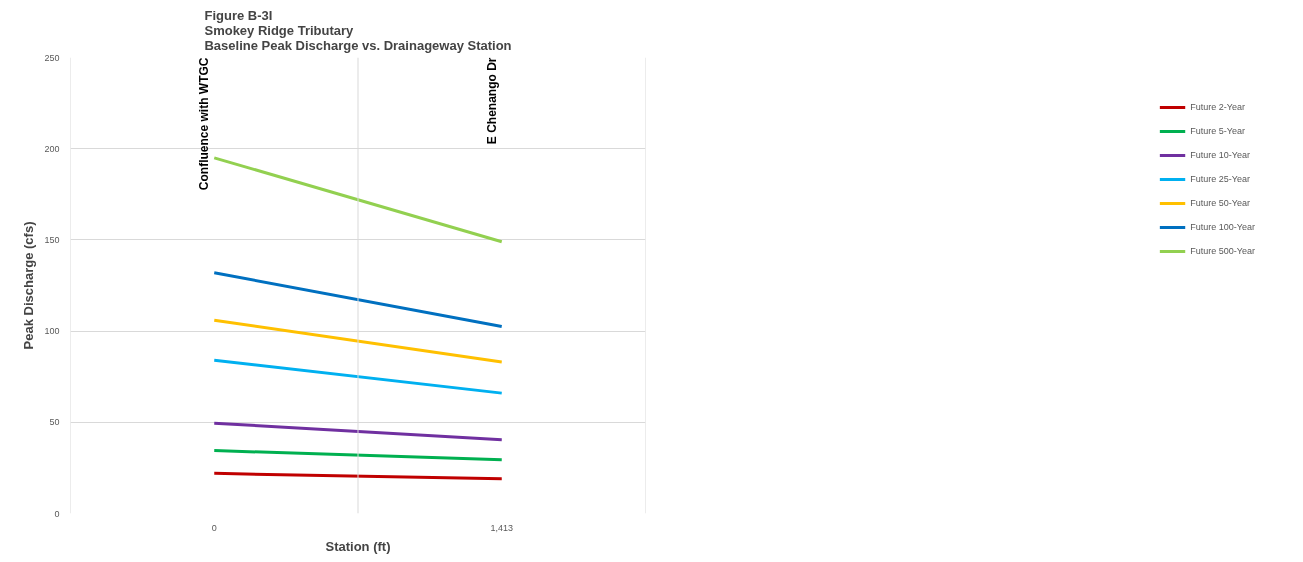 This screenshot has height=562, width=1303. I want to click on y-tick-label: 250, so click(52, 57).